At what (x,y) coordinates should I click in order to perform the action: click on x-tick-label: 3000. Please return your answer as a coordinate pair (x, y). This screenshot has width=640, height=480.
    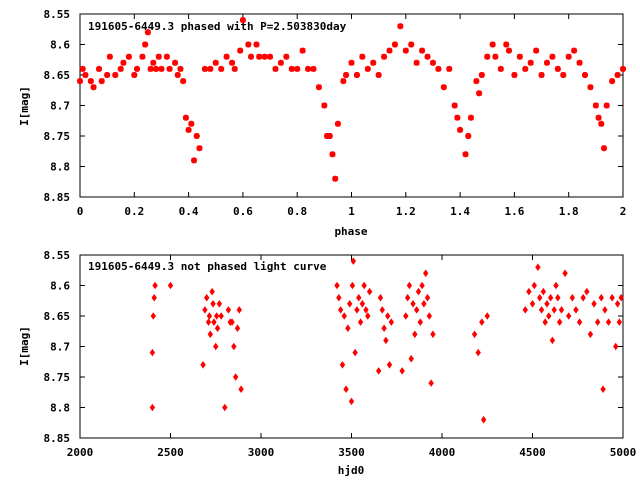
    Looking at the image, I should click on (261, 452).